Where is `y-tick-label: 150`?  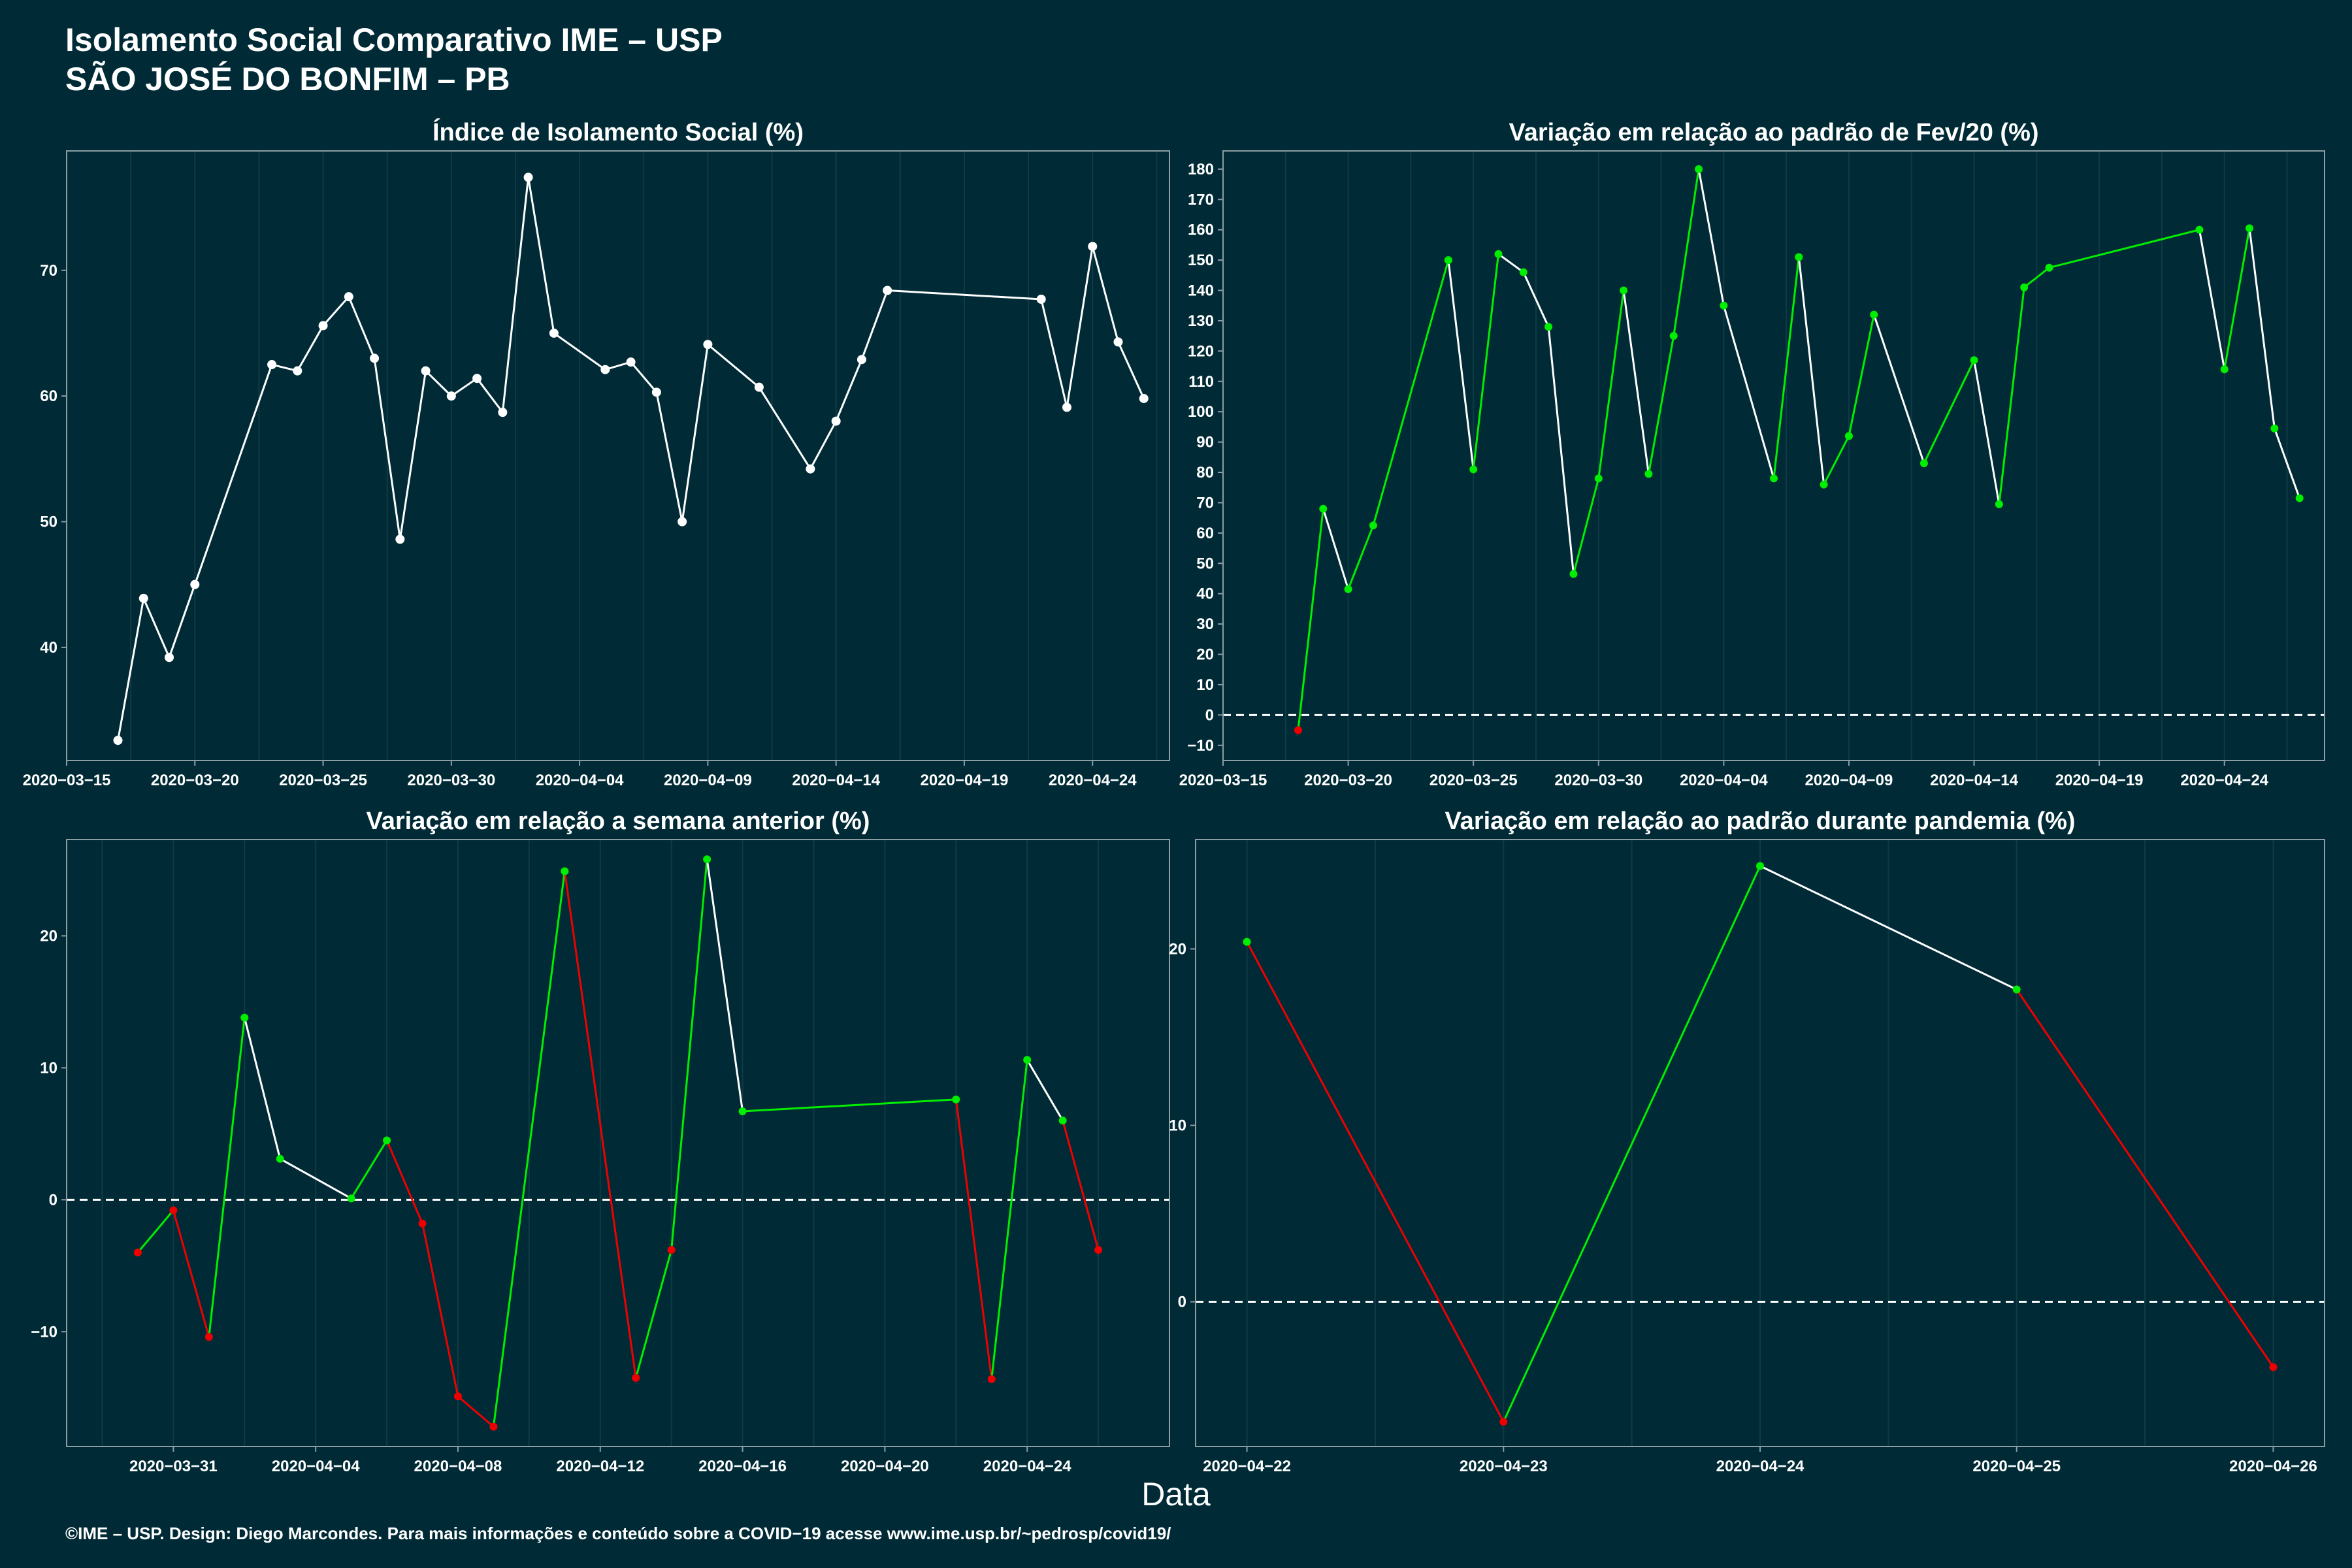
y-tick-label: 150 is located at coordinates (1201, 260).